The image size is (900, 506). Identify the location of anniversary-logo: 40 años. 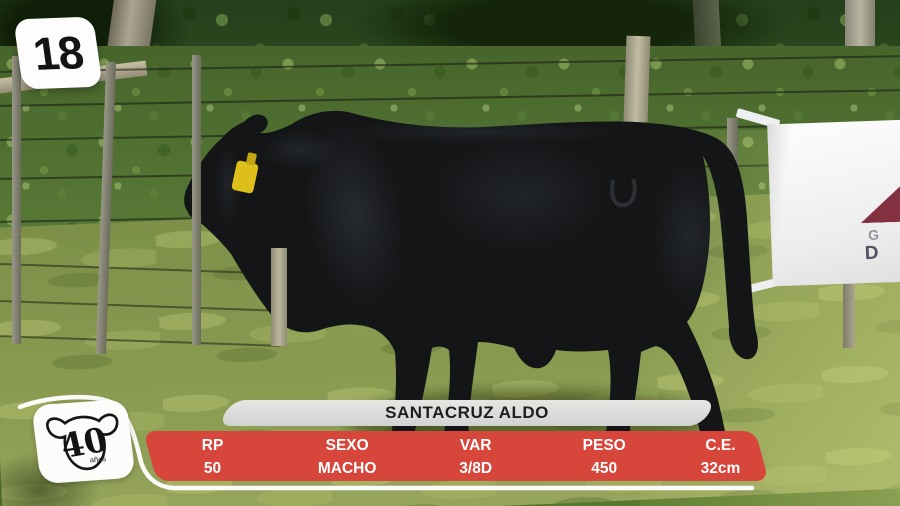
(81, 441).